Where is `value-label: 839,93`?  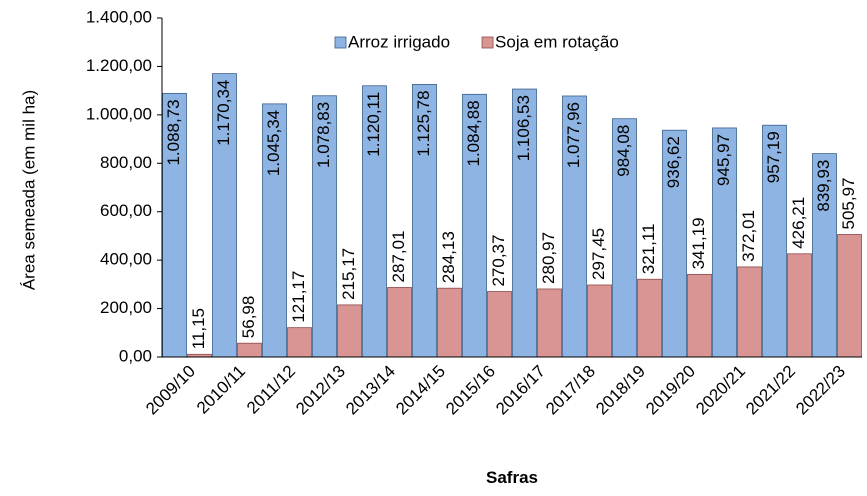 value-label: 839,93 is located at coordinates (823, 186).